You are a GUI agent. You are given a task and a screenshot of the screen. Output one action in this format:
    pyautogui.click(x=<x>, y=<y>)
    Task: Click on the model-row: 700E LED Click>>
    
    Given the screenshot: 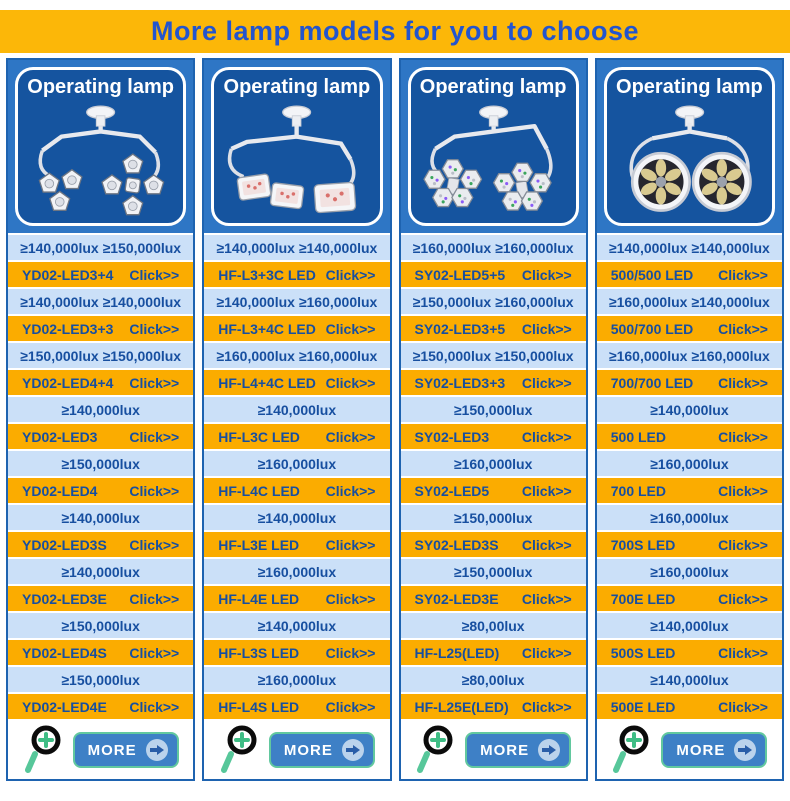 What is the action you would take?
    pyautogui.click(x=689, y=599)
    